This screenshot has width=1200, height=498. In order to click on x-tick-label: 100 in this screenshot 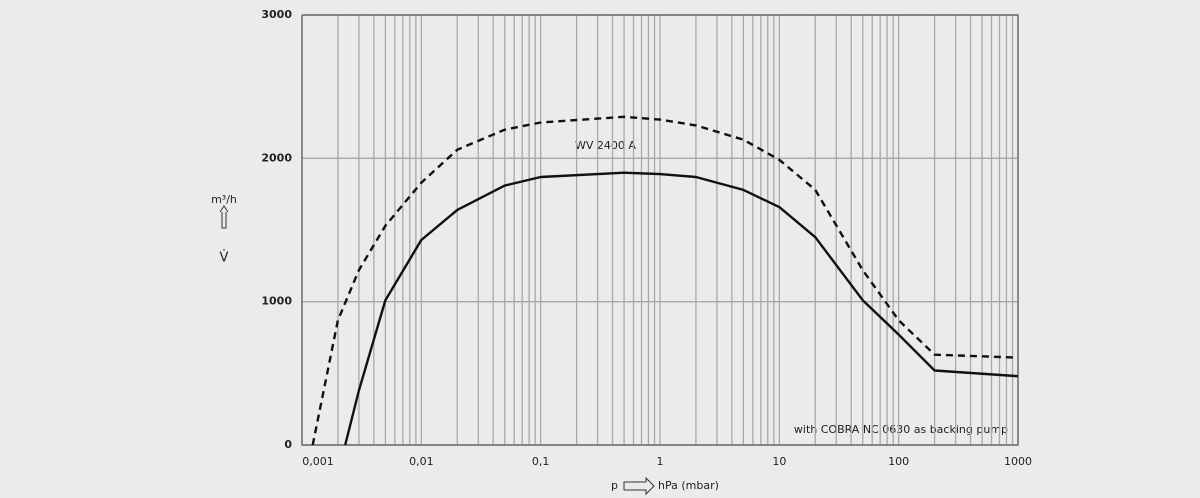, I will do `click(898, 461)`.